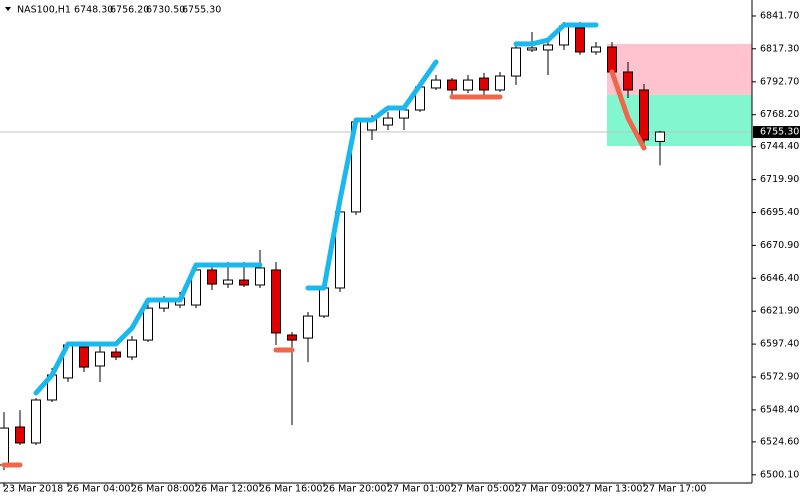 The width and height of the screenshot is (800, 500). Describe the element at coordinates (8, 9) in the screenshot. I see `menu-triangle` at that location.